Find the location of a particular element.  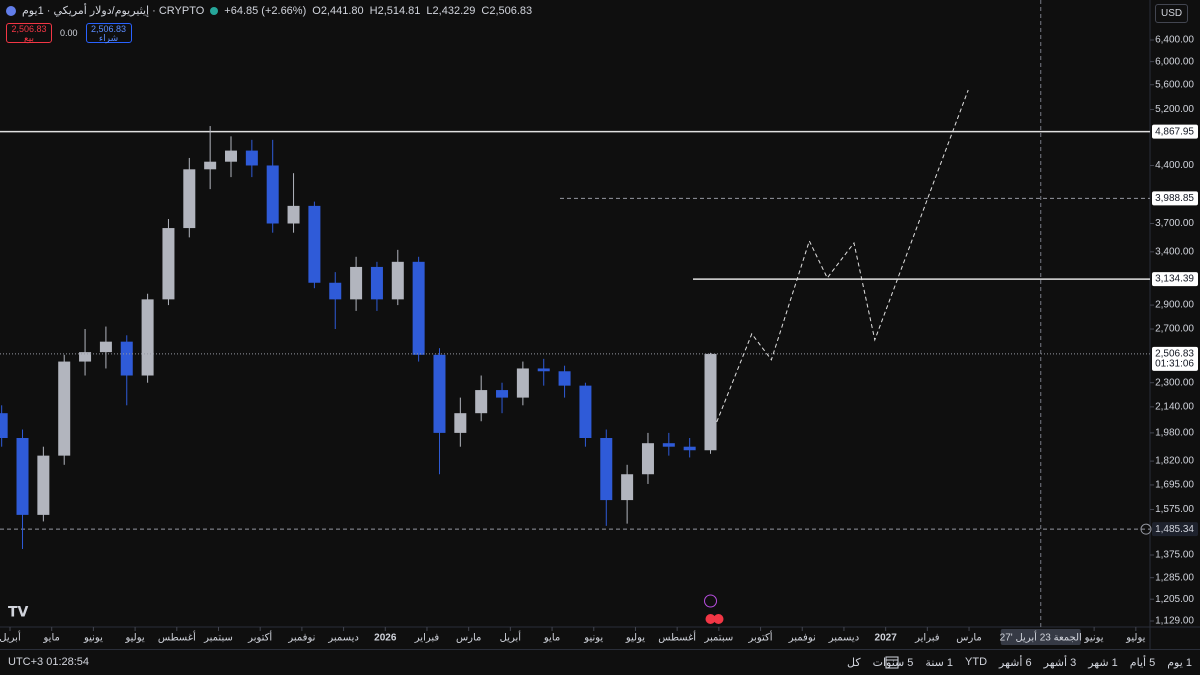

ohlc: O2,441.80 H2,514.81 L2,432.29 C2,506.83 is located at coordinates (422, 11).